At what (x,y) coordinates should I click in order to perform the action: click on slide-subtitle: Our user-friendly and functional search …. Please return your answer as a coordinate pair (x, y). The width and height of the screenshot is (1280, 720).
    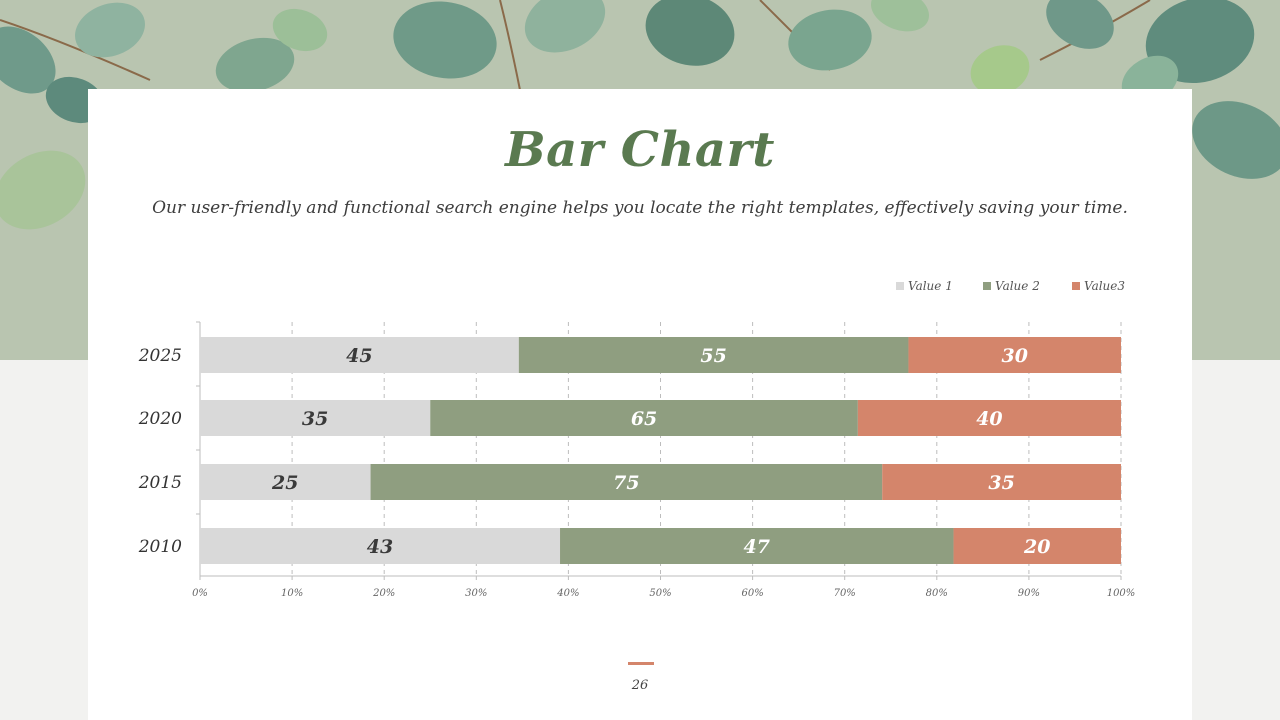
    Looking at the image, I should click on (640, 208).